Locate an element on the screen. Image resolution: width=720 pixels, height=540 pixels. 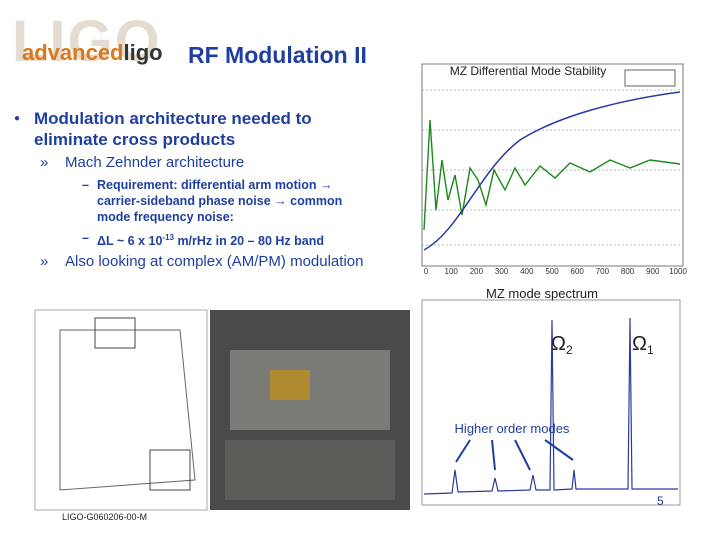
requirement-curve is located at coordinates (552, 171).